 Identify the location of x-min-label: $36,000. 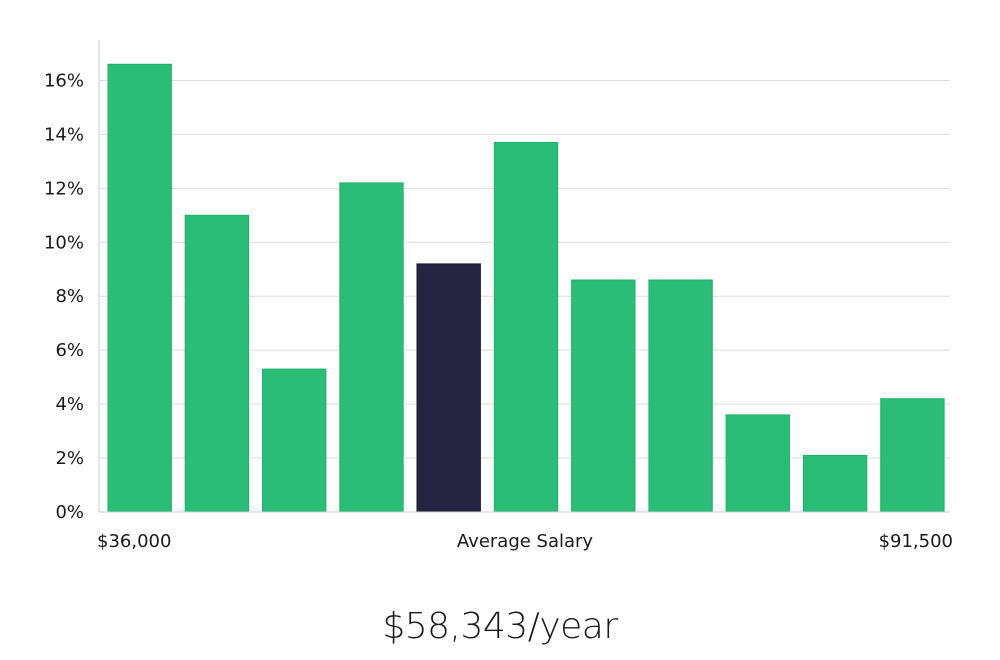
(134, 541).